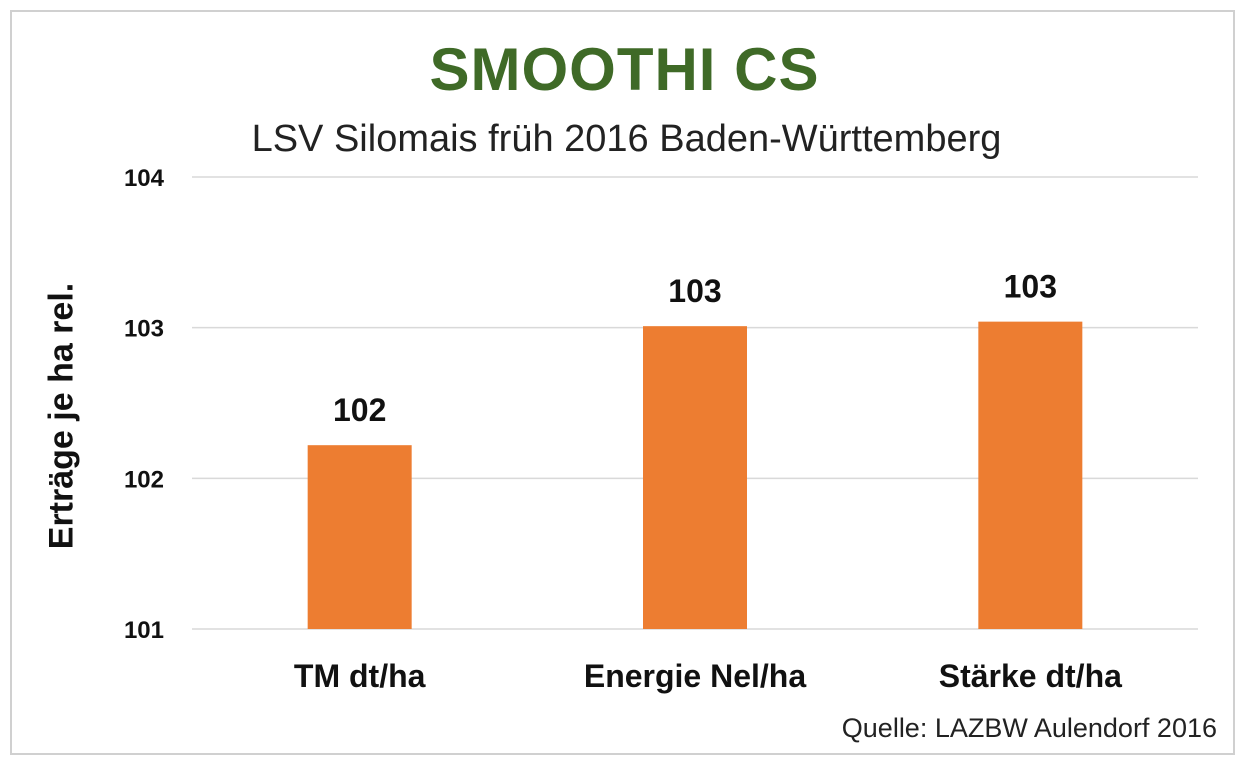 This screenshot has width=1249, height=767. I want to click on data-label: 102, so click(359, 410).